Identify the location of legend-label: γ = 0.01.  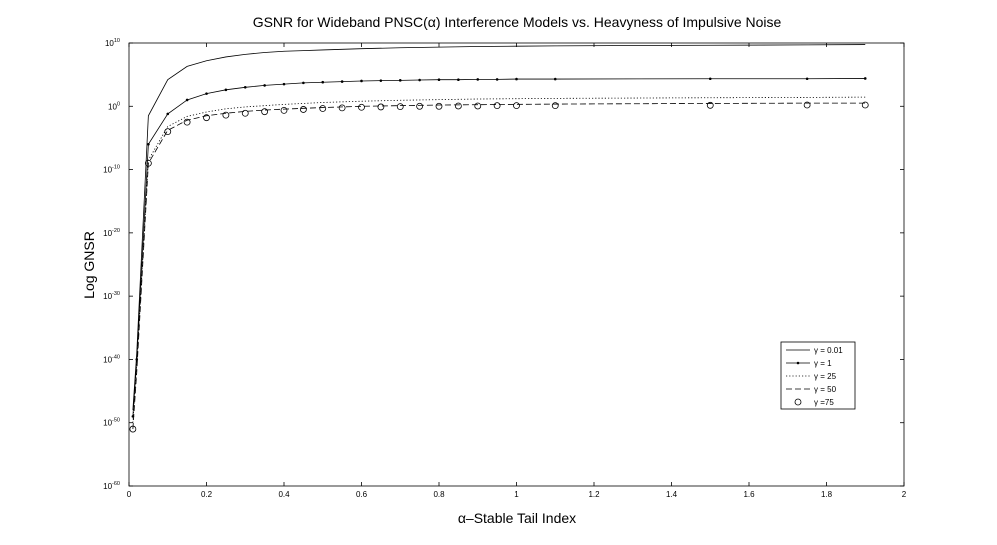
(828, 350).